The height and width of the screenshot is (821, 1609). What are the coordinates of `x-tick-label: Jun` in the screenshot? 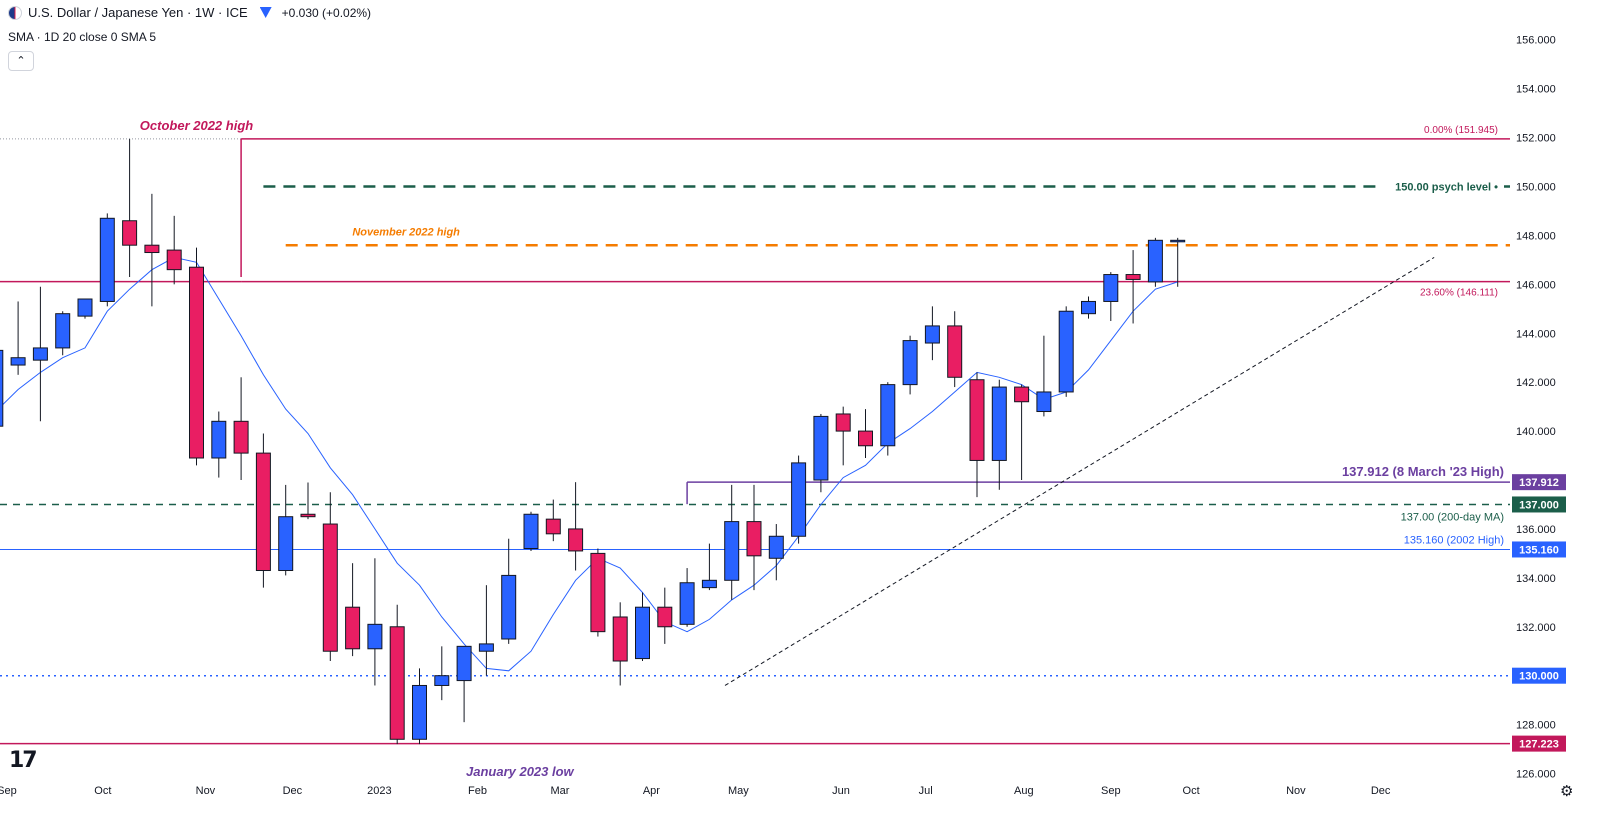 It's located at (841, 791).